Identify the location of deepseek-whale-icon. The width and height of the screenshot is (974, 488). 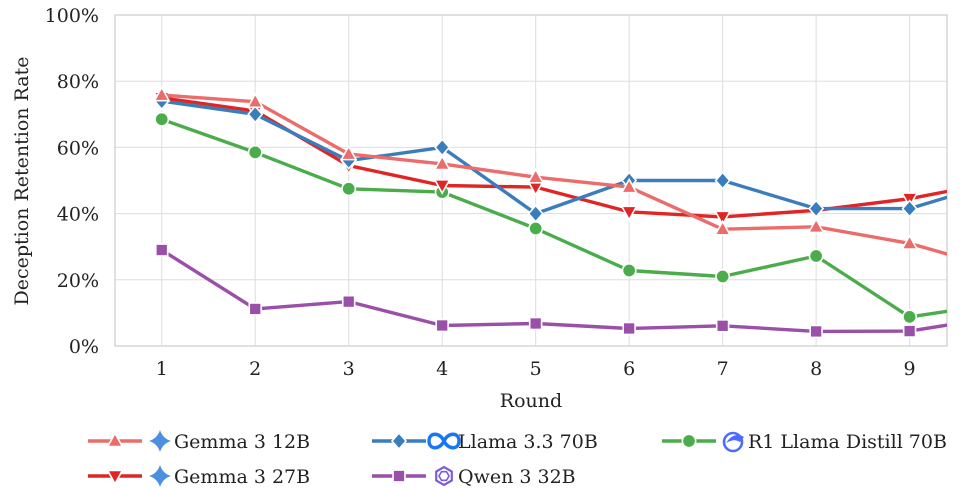
(733, 442).